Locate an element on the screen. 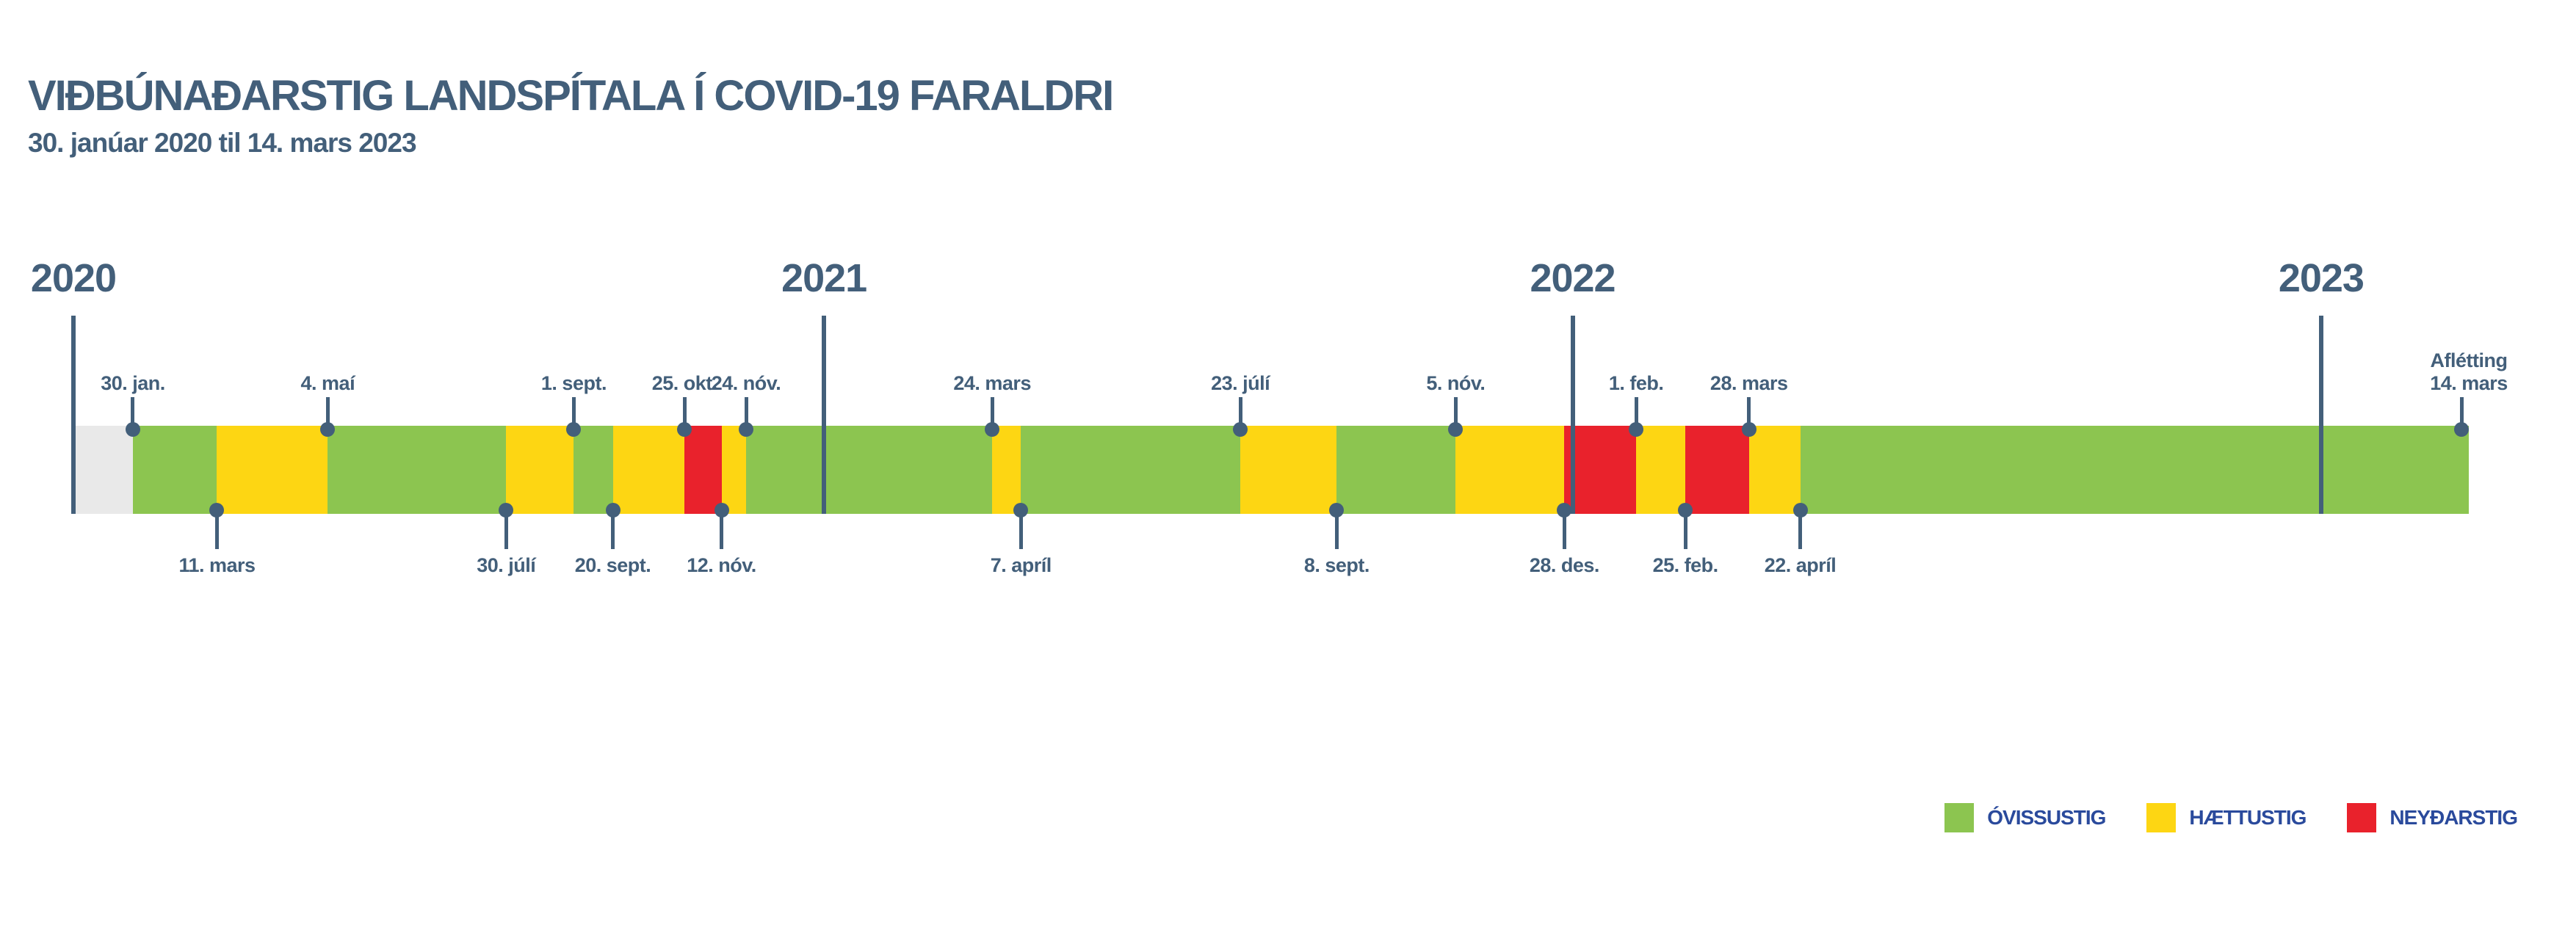 This screenshot has height=933, width=2576. event-label: 8. sept. is located at coordinates (1336, 565).